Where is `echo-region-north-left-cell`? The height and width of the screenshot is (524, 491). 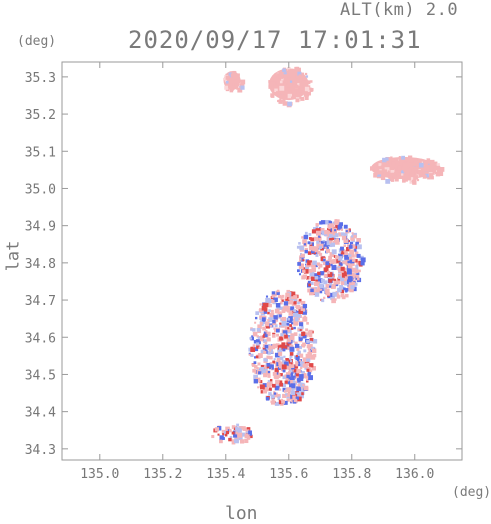
echo-region-north-left-cell is located at coordinates (234, 81).